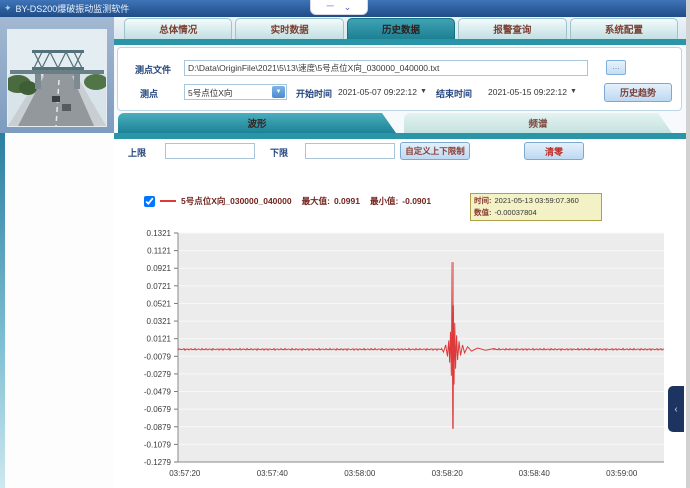 The width and height of the screenshot is (690, 488). I want to click on tab-overview: 总体情况, so click(178, 28).